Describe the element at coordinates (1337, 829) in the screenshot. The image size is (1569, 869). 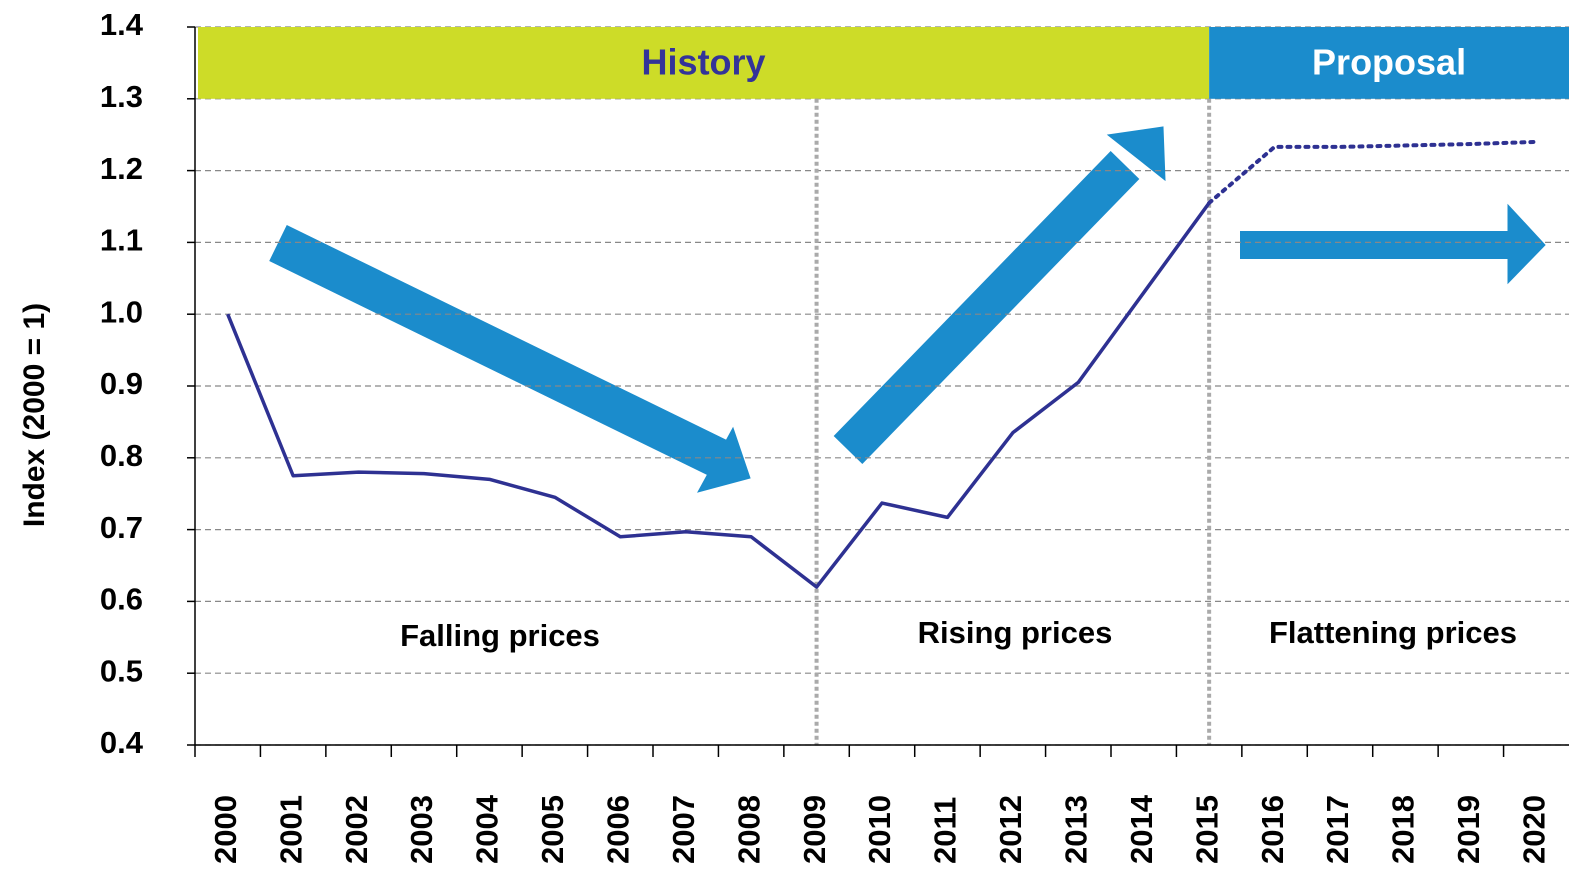
I see `x-tick-label: 2017` at that location.